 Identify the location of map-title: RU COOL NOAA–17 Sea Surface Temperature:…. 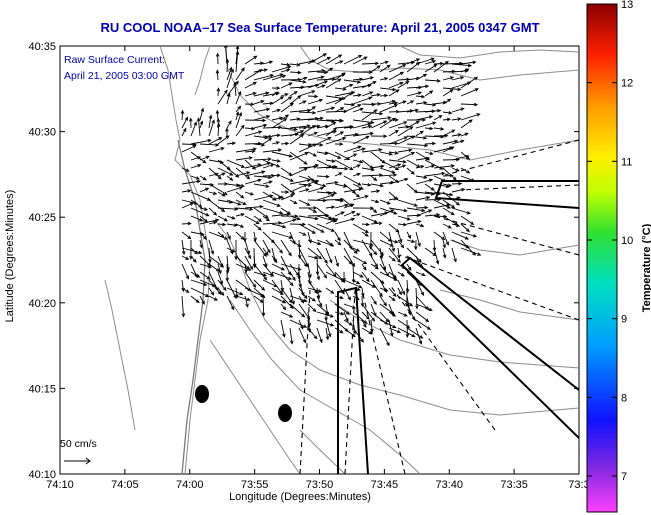
(320, 27).